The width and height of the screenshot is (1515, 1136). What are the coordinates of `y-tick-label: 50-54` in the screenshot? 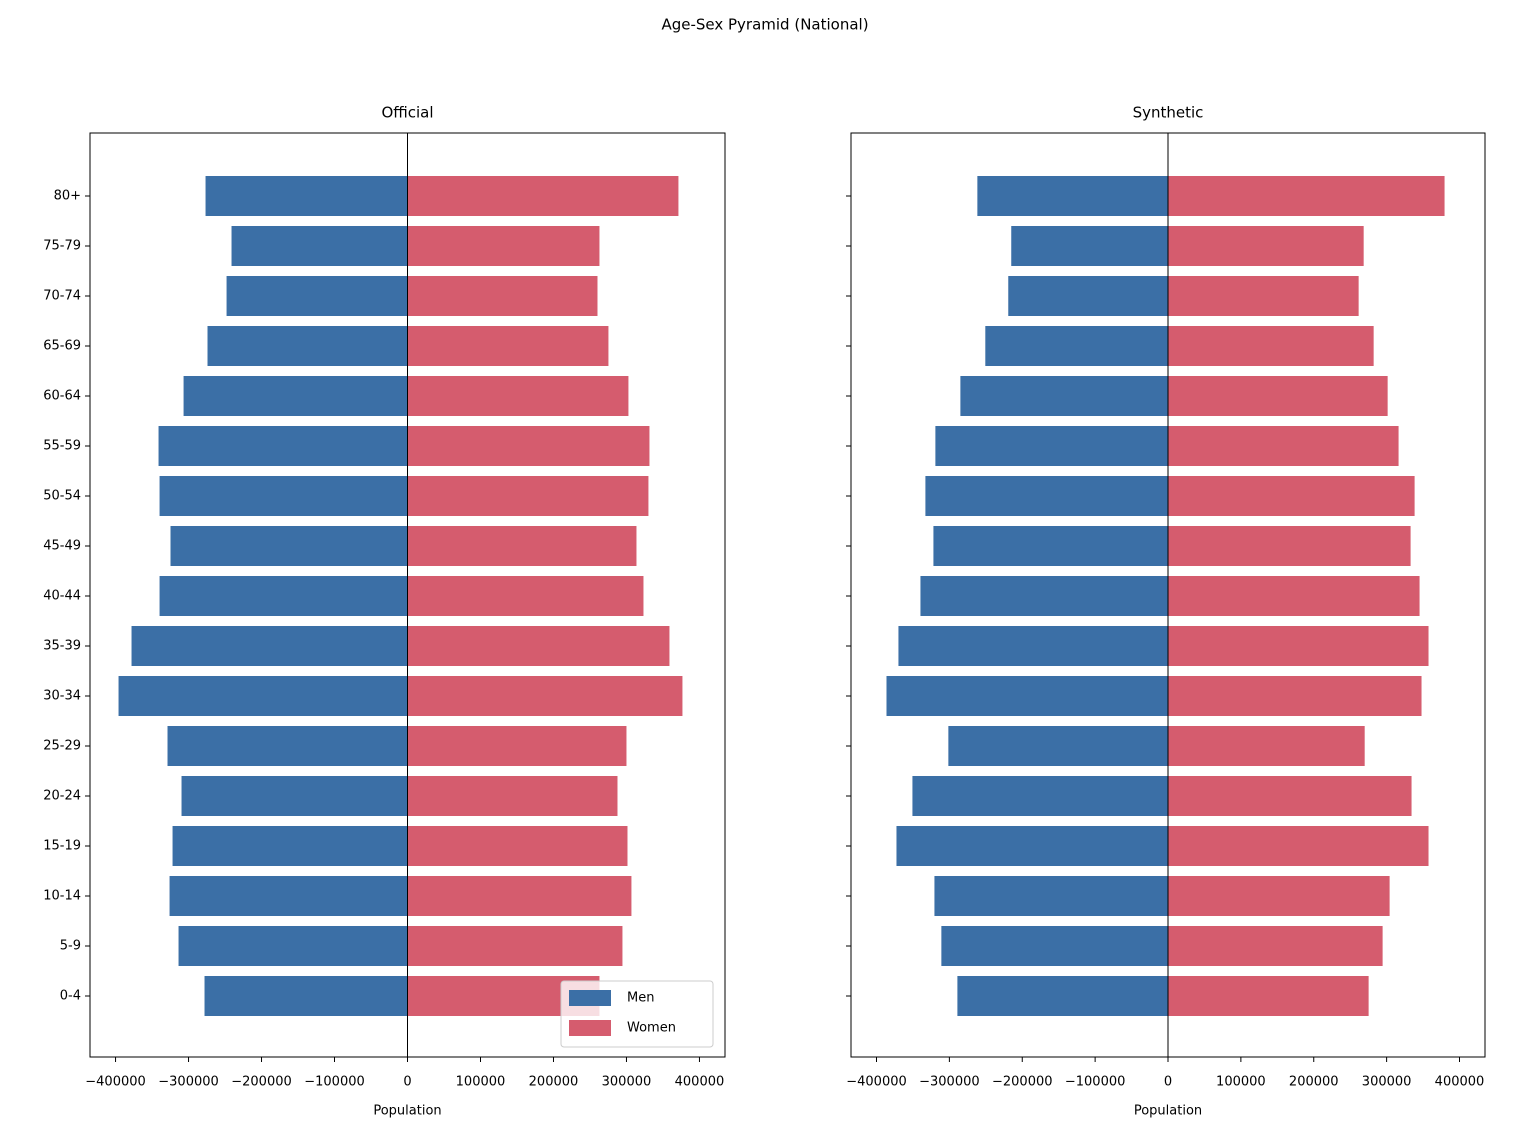 It's located at (62, 496).